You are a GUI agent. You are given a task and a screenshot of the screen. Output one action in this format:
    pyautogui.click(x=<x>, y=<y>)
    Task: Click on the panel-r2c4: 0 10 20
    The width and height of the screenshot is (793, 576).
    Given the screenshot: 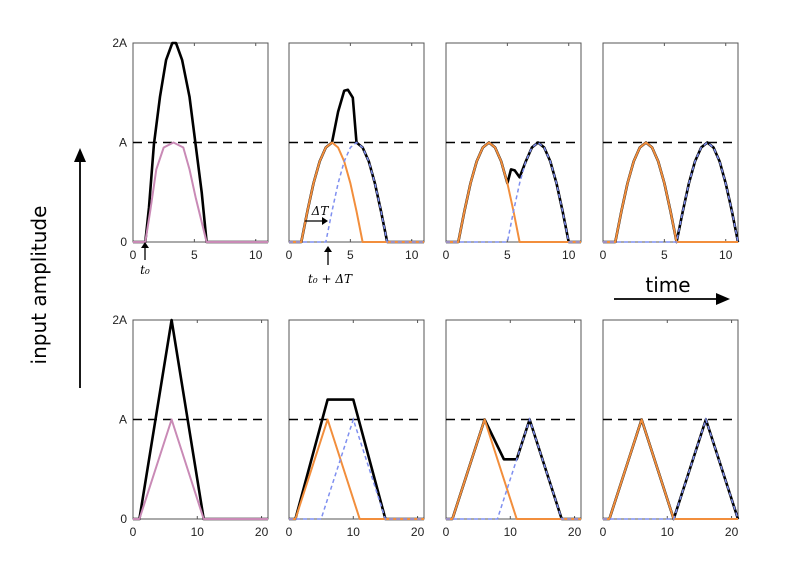 What is the action you would take?
    pyautogui.click(x=670, y=429)
    